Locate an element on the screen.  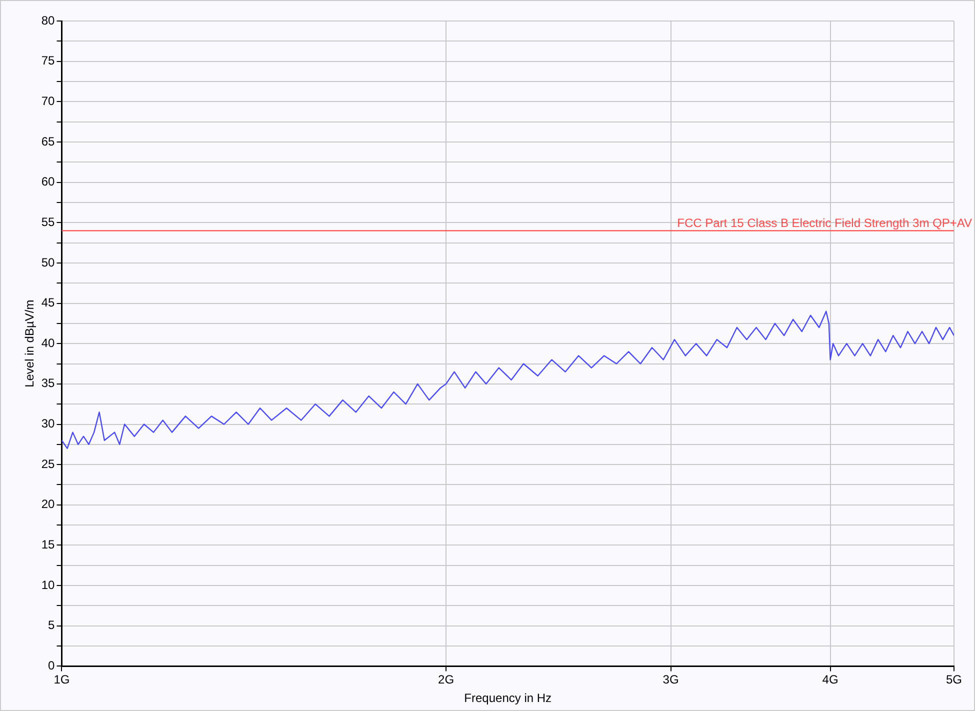
y-tick-label: 20 is located at coordinates (48, 504).